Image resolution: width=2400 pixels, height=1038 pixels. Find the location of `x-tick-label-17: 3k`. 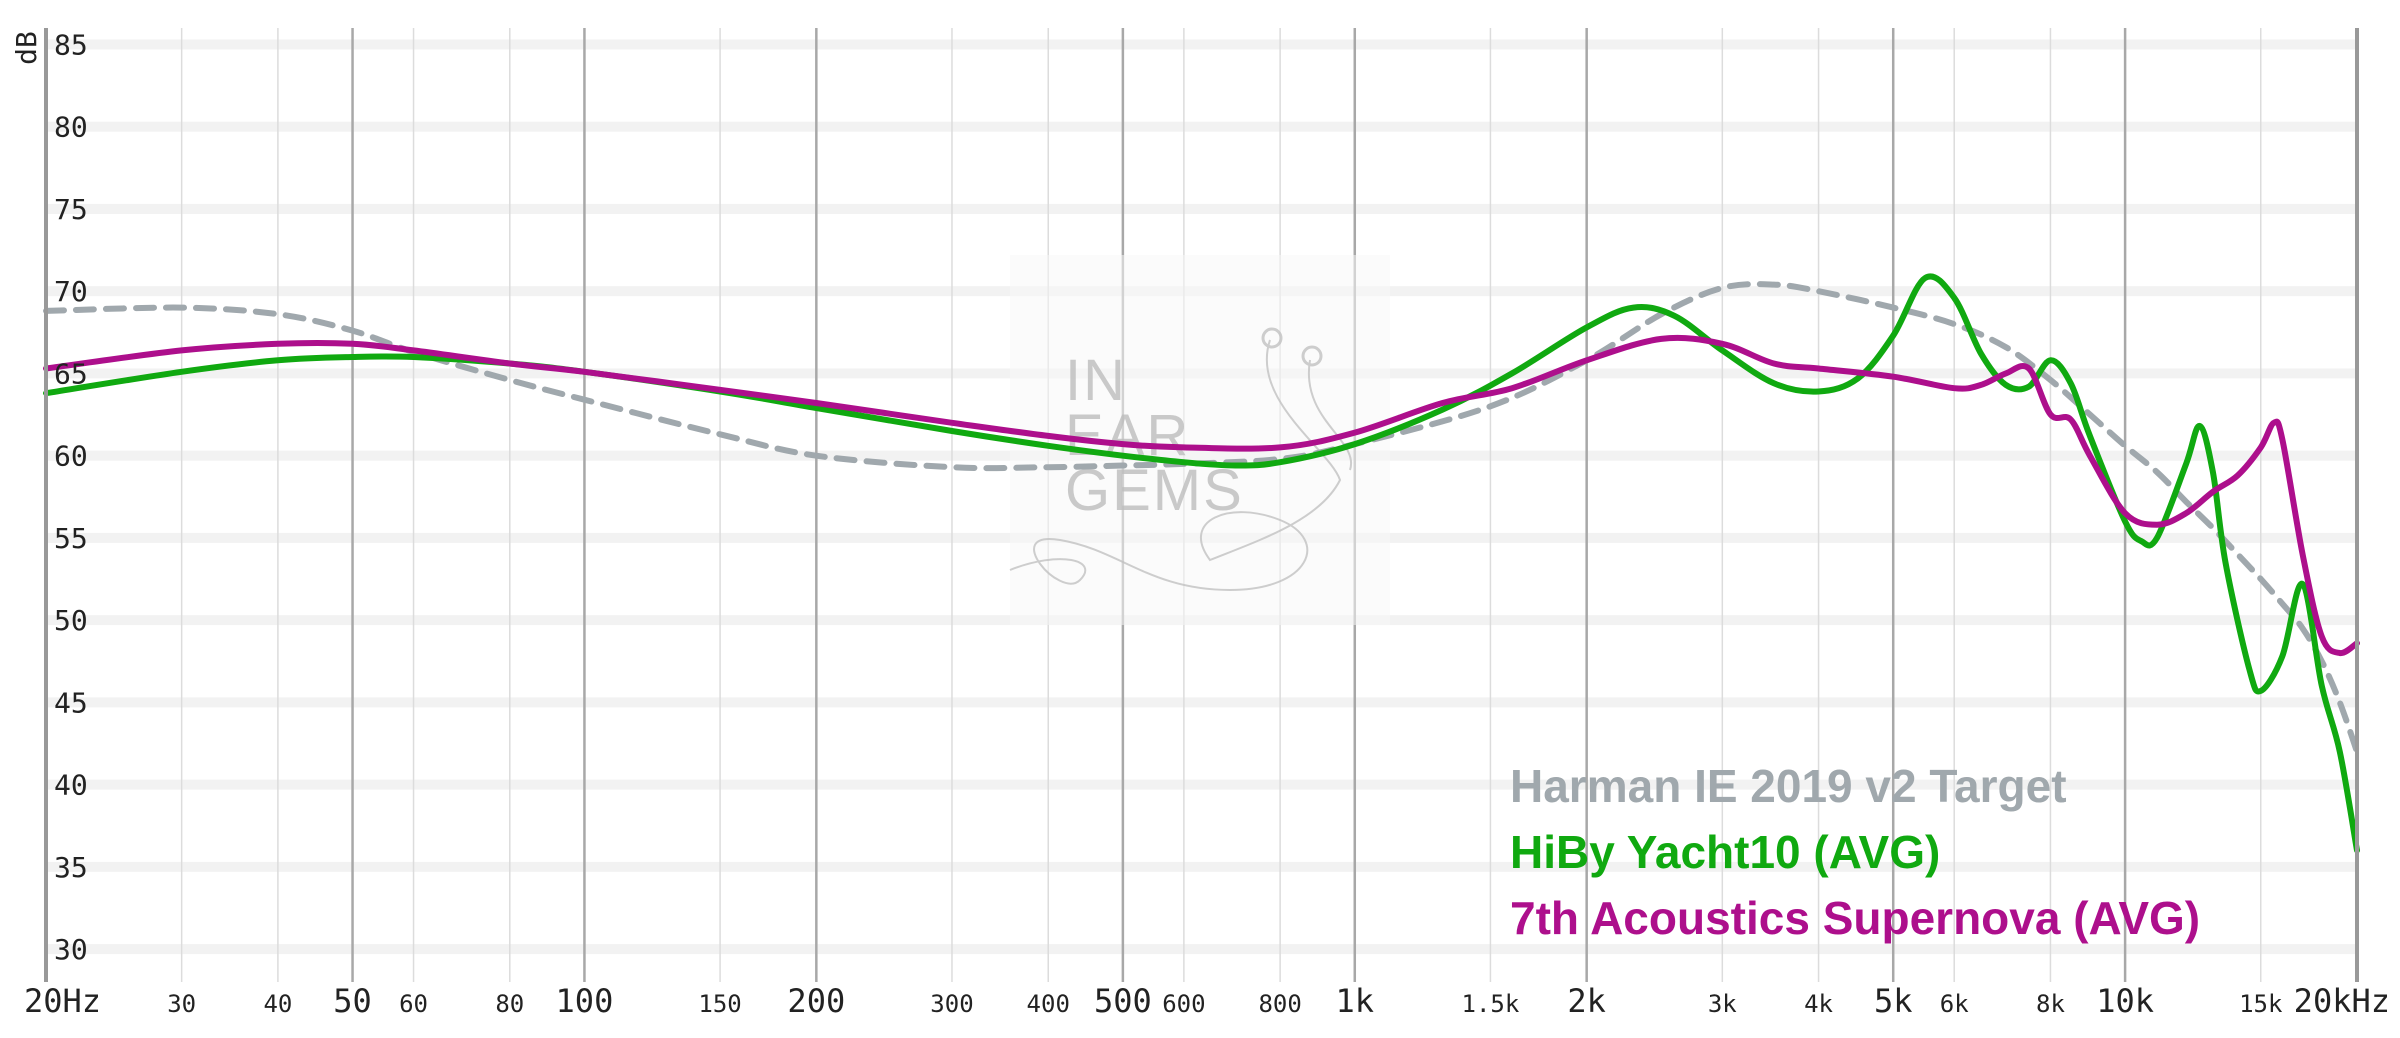

x-tick-label-17: 3k is located at coordinates (1722, 1004).